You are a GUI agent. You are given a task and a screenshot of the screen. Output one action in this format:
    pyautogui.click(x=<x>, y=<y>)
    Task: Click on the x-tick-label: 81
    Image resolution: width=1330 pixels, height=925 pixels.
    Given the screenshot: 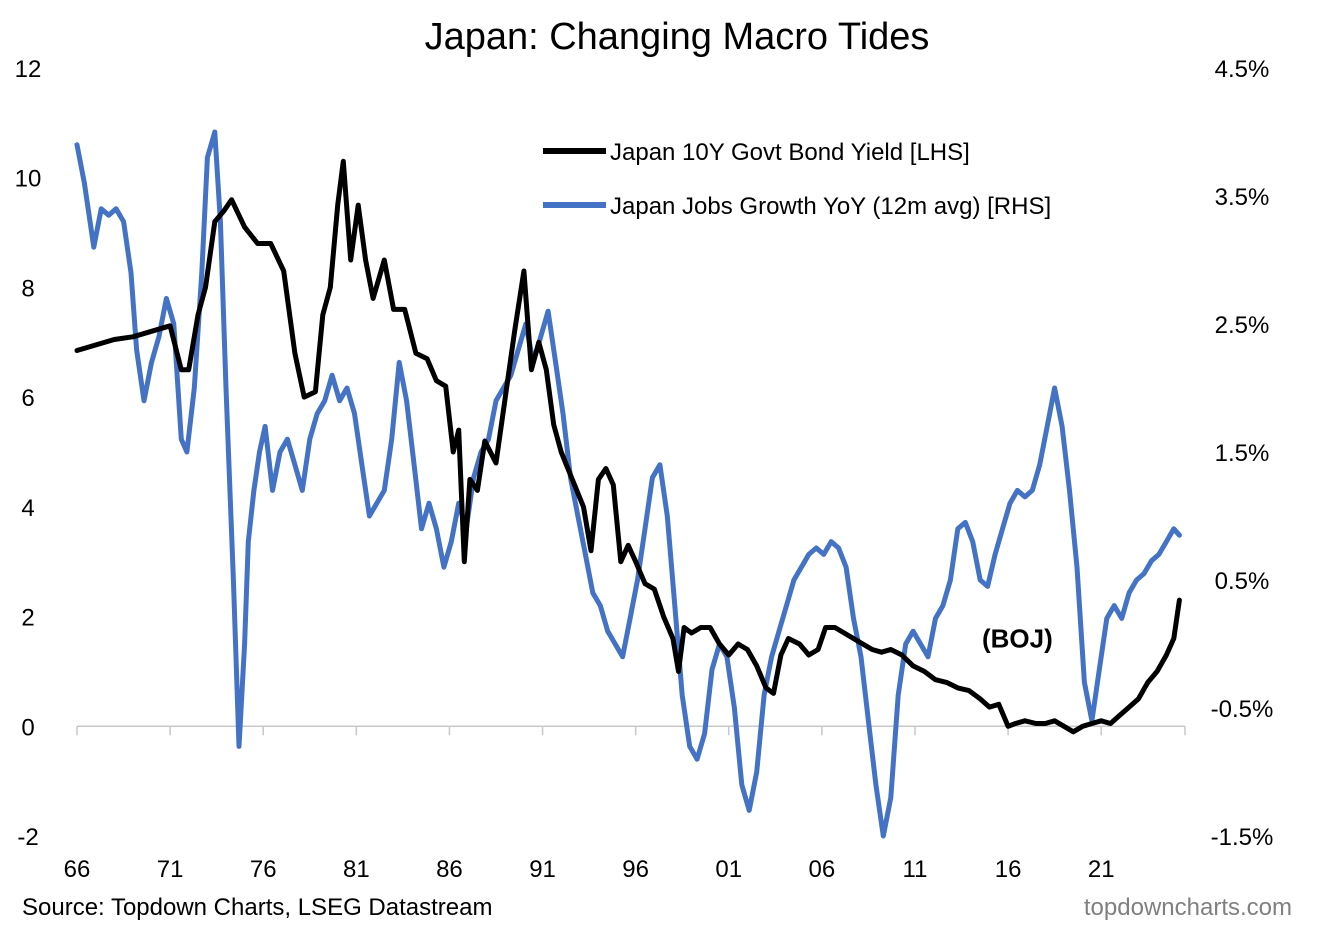 What is the action you would take?
    pyautogui.click(x=356, y=869)
    